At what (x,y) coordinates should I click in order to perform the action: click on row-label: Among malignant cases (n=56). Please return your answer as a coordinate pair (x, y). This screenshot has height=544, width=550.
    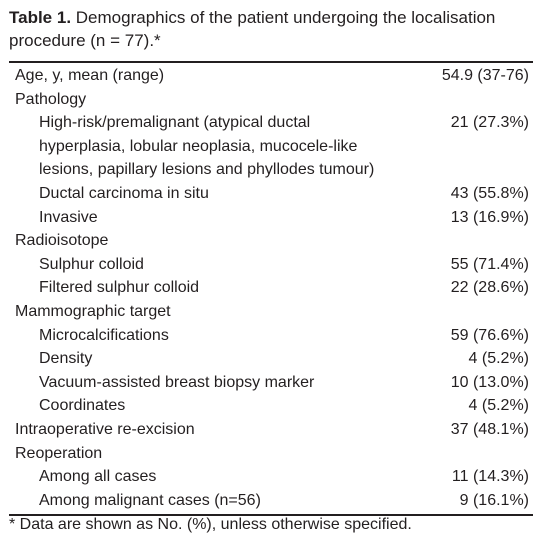
    Looking at the image, I should click on (150, 500).